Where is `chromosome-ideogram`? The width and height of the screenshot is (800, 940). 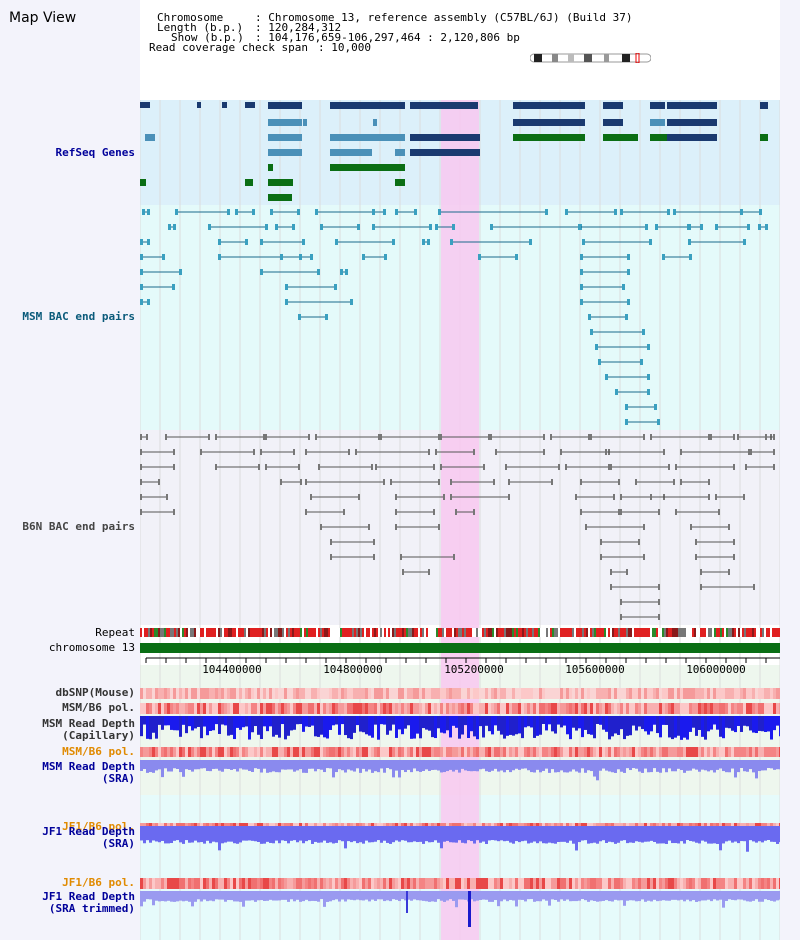 chromosome-ideogram is located at coordinates (590, 58).